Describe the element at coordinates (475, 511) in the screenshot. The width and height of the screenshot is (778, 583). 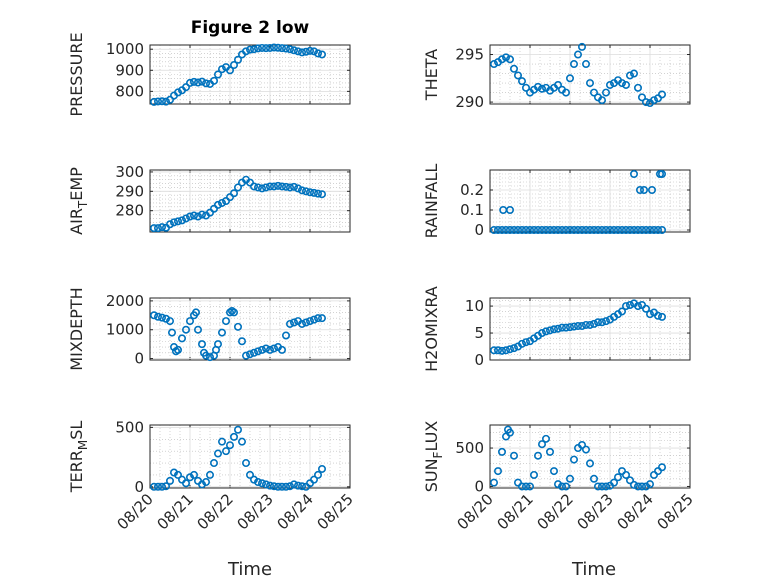
I see `x-tick-label: 08/20` at that location.